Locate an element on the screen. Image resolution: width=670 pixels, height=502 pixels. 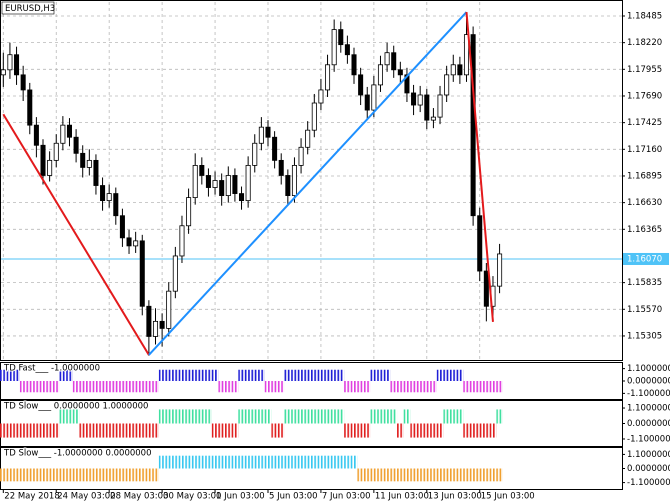
x-tick-label: 28 May 03:00 is located at coordinates (139, 497).